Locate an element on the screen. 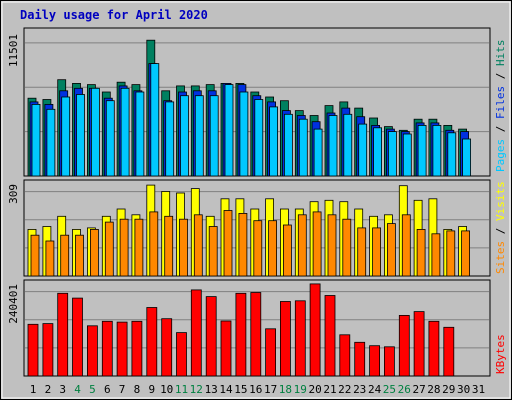 Image resolution: width=512 pixels, height=400 pixels. label-sep-2: / is located at coordinates (500, 76).